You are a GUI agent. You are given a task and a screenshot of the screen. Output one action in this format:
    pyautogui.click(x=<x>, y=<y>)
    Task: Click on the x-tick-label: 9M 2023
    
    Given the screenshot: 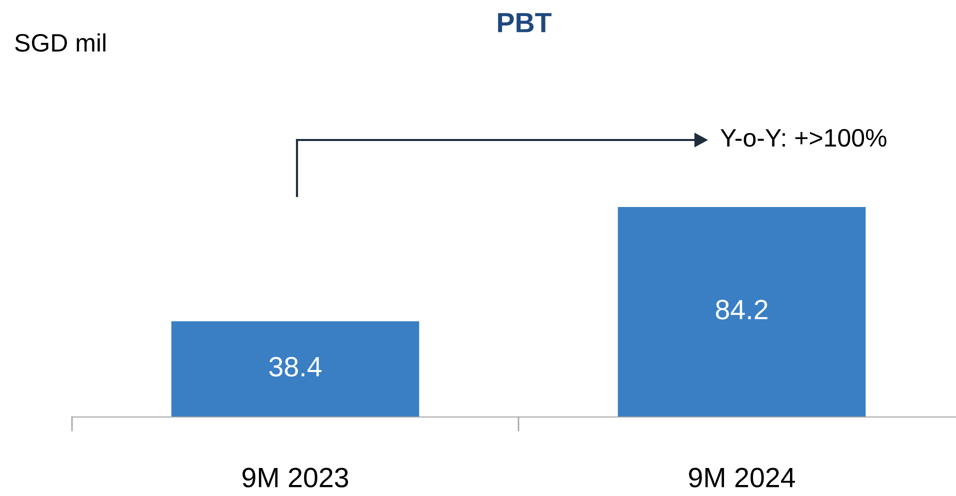 What is the action you would take?
    pyautogui.click(x=295, y=478)
    